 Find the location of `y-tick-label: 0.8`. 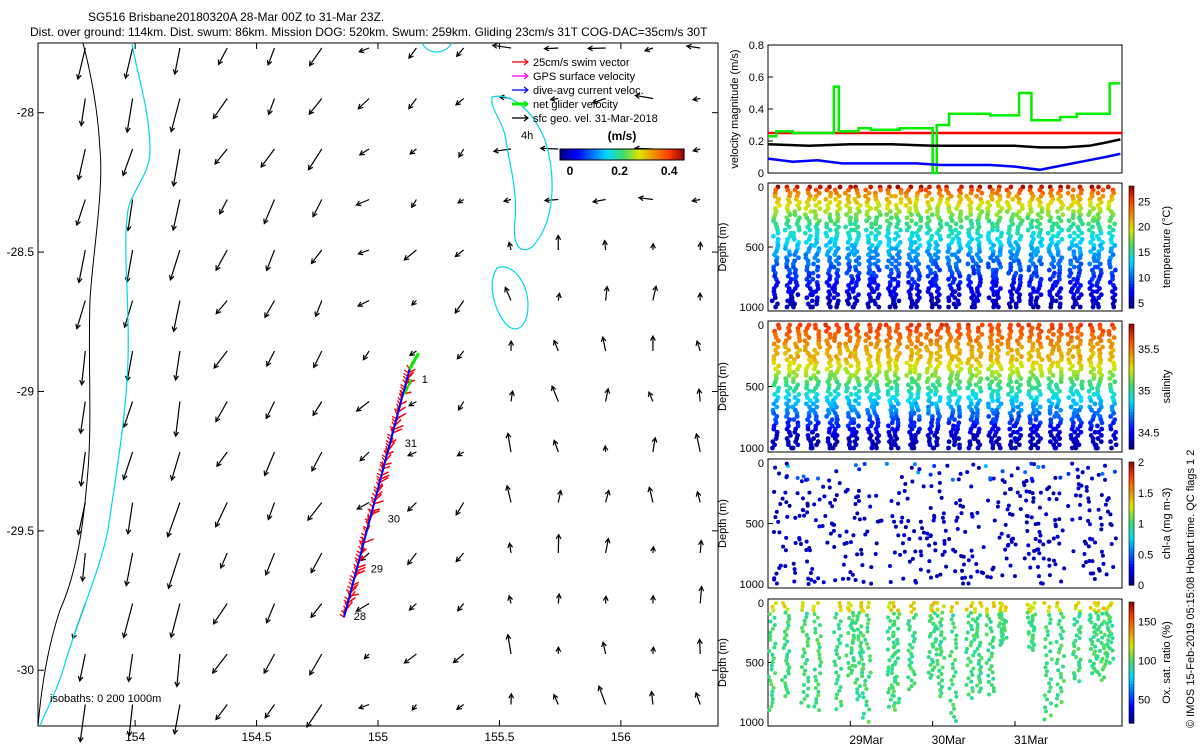

y-tick-label: 0.8 is located at coordinates (756, 46).